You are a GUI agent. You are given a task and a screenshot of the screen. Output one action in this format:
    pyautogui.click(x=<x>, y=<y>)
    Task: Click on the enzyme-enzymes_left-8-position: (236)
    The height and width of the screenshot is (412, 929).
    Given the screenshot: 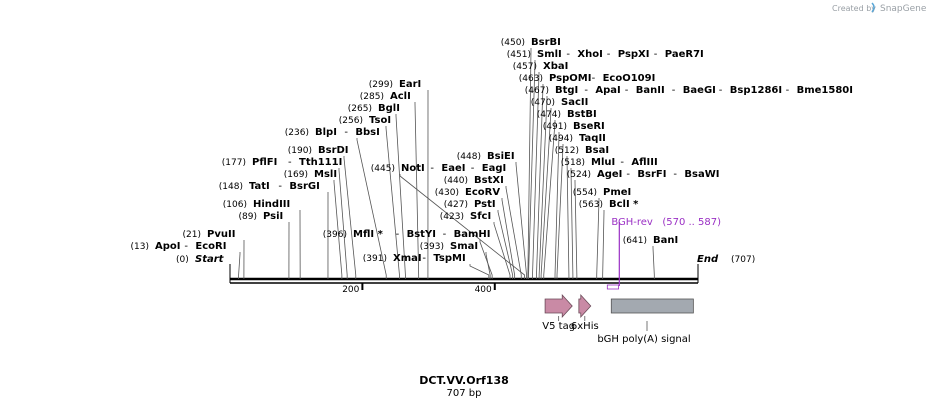 What is the action you would take?
    pyautogui.click(x=297, y=133)
    